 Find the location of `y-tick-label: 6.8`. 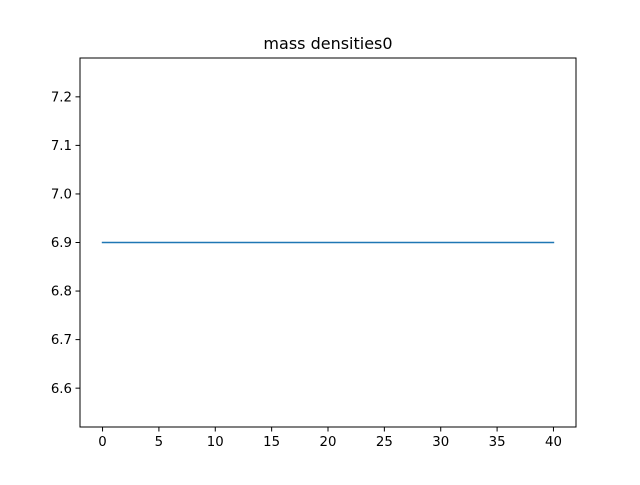

y-tick-label: 6.8 is located at coordinates (61, 292).